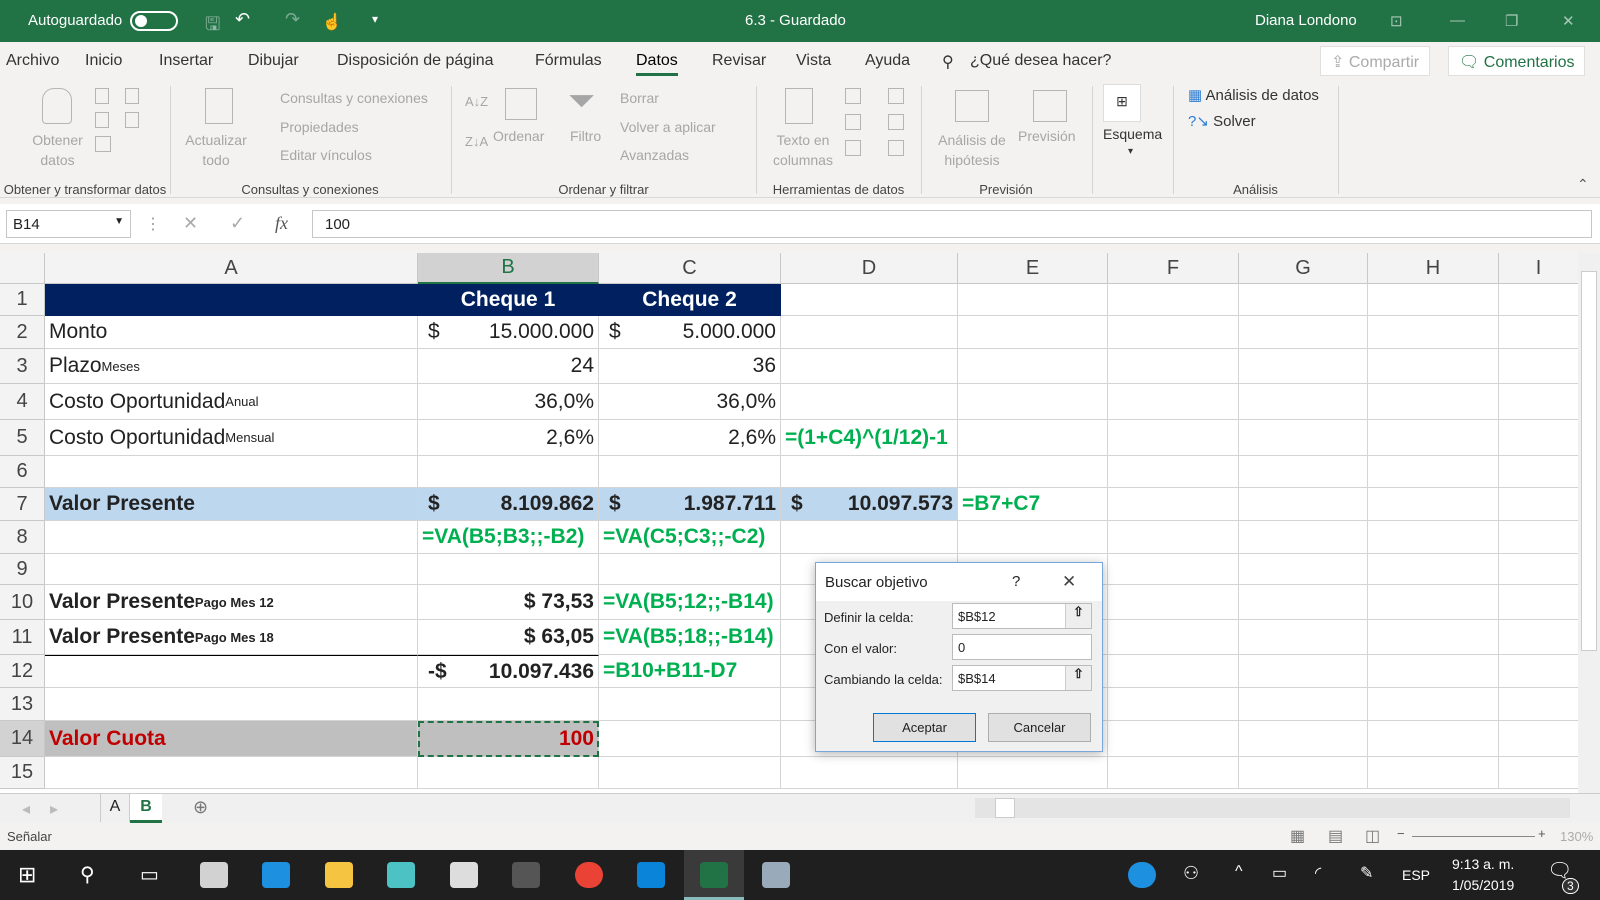 This screenshot has height=900, width=1600. What do you see at coordinates (231, 300) in the screenshot?
I see `cell-A1` at bounding box center [231, 300].